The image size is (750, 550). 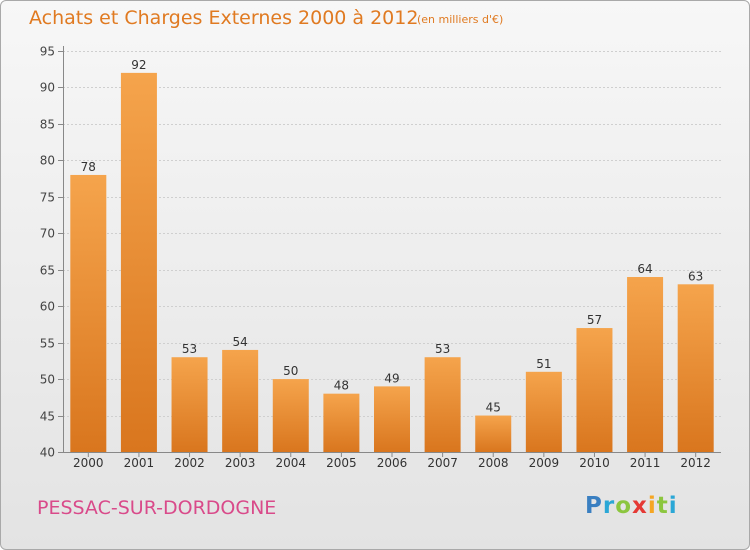 I want to click on data-label: 48, so click(x=341, y=386).